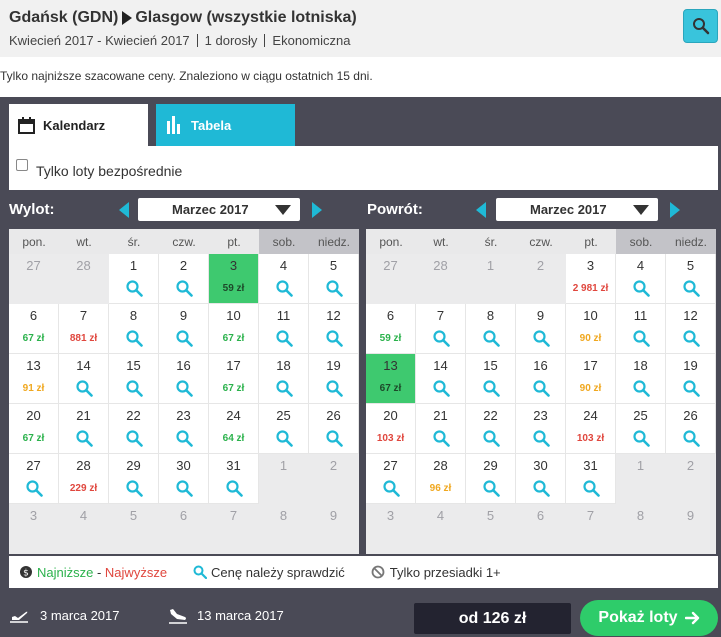 Image resolution: width=721 pixels, height=637 pixels. What do you see at coordinates (333, 415) in the screenshot?
I see `day-number: 26` at bounding box center [333, 415].